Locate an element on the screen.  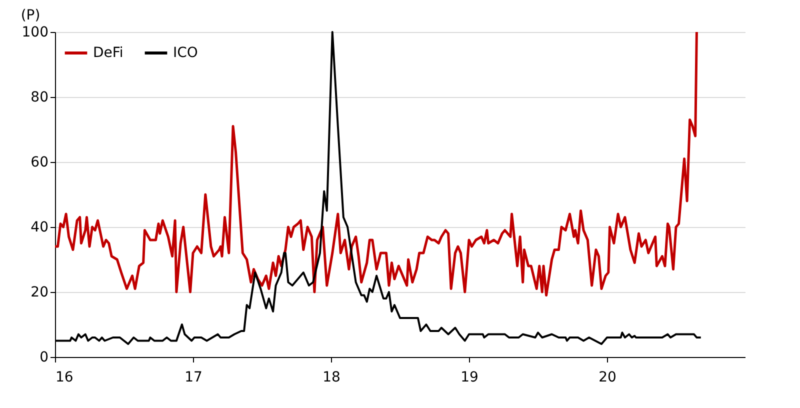
legend-label: DeFi is located at coordinates (108, 53).